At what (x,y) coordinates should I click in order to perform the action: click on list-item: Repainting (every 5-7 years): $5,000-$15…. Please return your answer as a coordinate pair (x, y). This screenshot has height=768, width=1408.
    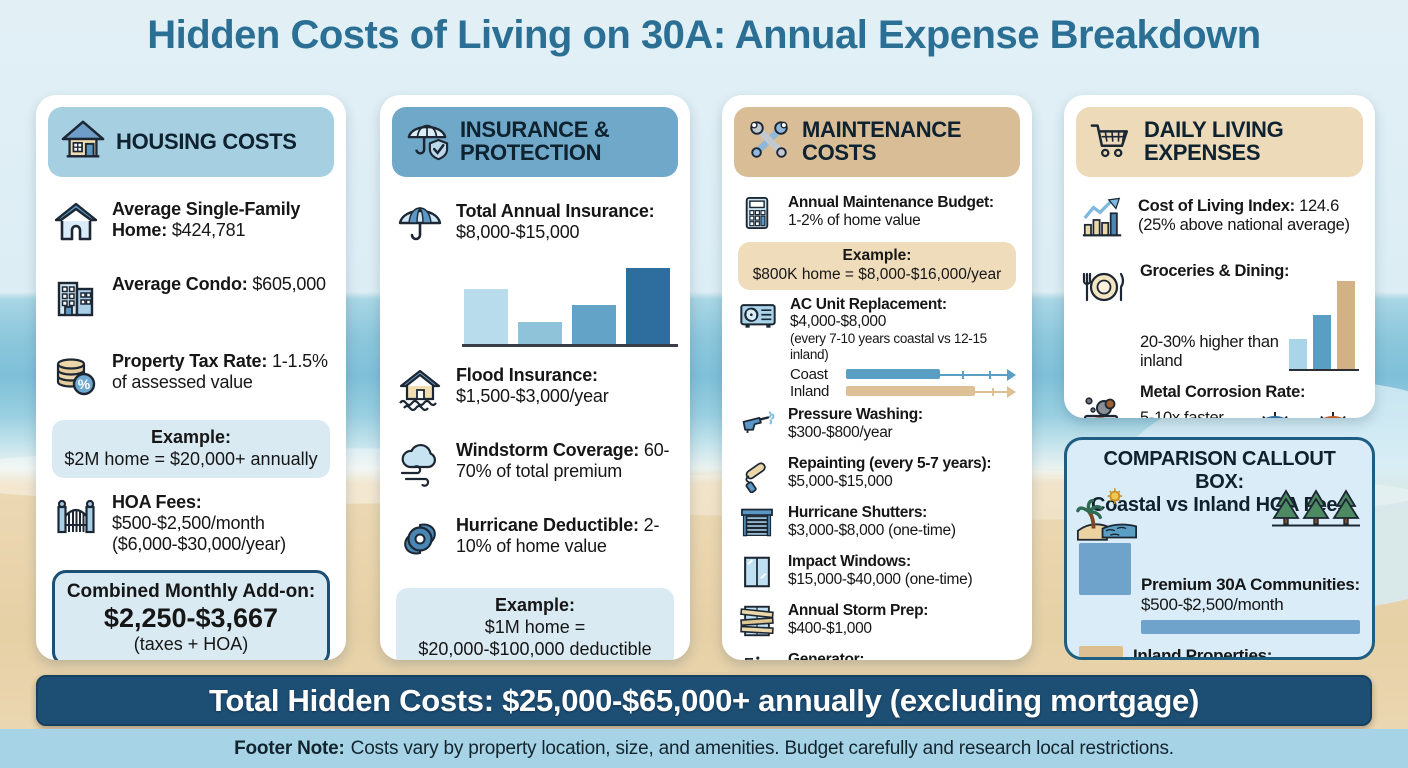
    Looking at the image, I should click on (877, 476).